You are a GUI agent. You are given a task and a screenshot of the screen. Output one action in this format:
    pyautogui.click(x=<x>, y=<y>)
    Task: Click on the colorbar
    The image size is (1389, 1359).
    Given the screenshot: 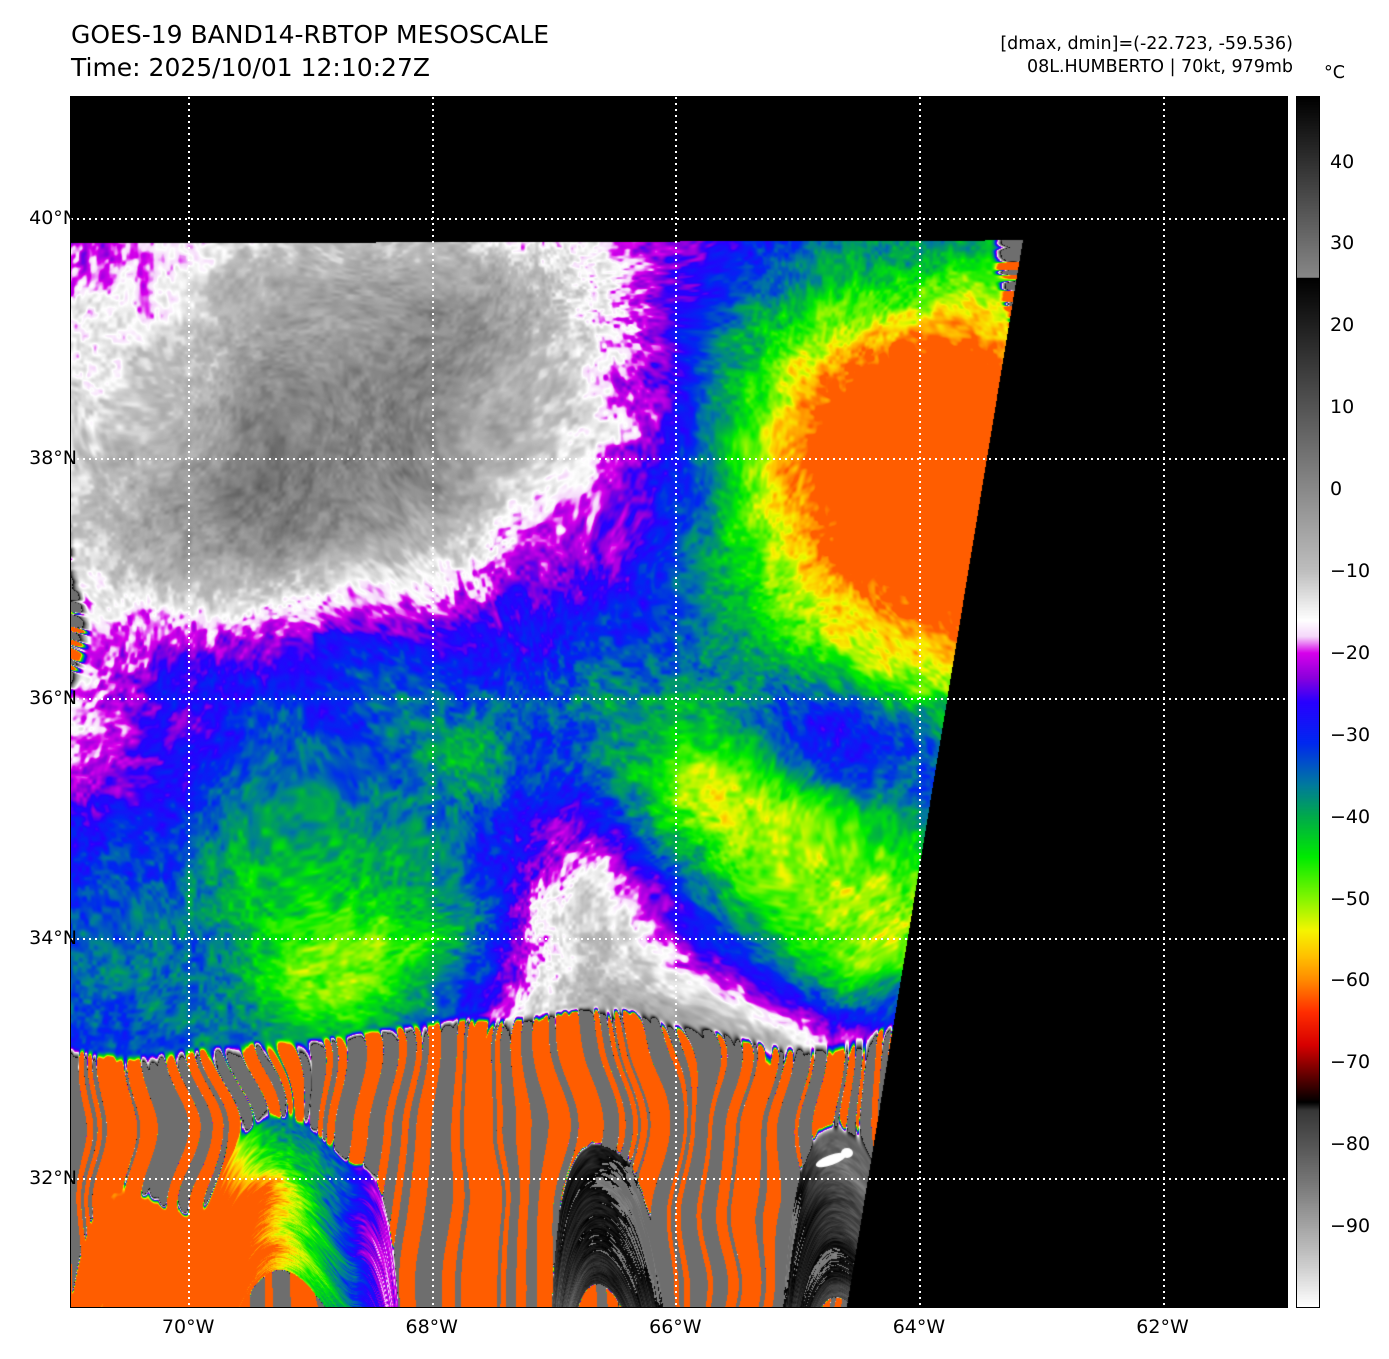 What is the action you would take?
    pyautogui.click(x=1308, y=702)
    